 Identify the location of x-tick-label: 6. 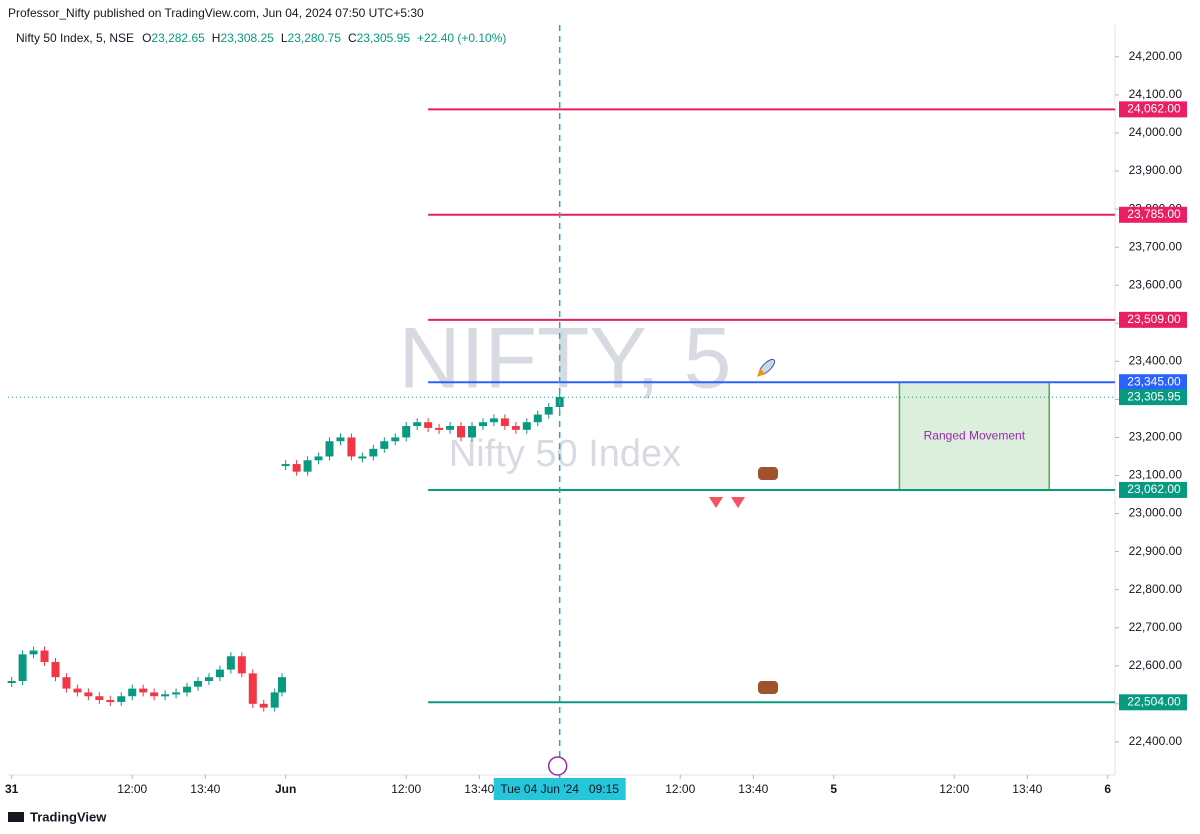
(1107, 789).